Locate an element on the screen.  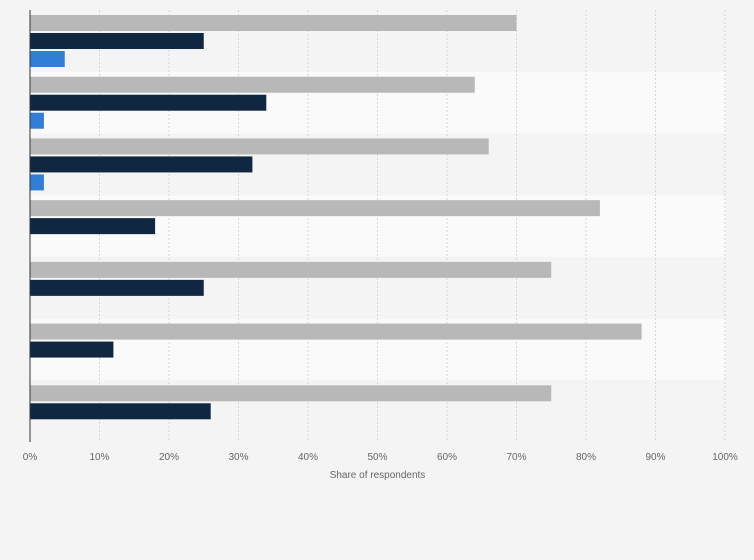
x-tick-label: 60% is located at coordinates (447, 457).